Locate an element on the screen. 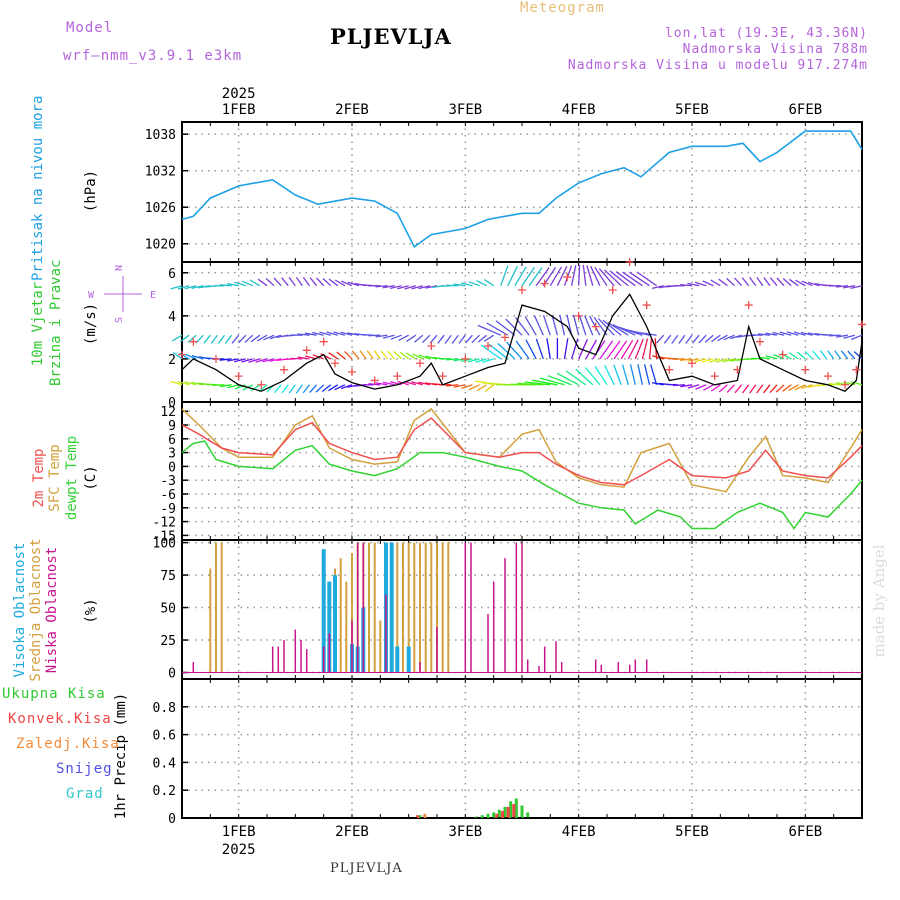 The image size is (900, 900). top-day-label: 3FEB is located at coordinates (465, 110).